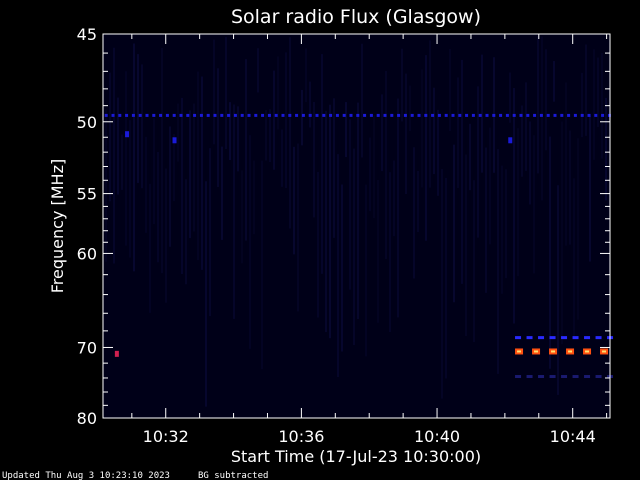 The width and height of the screenshot is (640, 480). What do you see at coordinates (573, 436) in the screenshot?
I see `x-tick-label: 10:44` at bounding box center [573, 436].